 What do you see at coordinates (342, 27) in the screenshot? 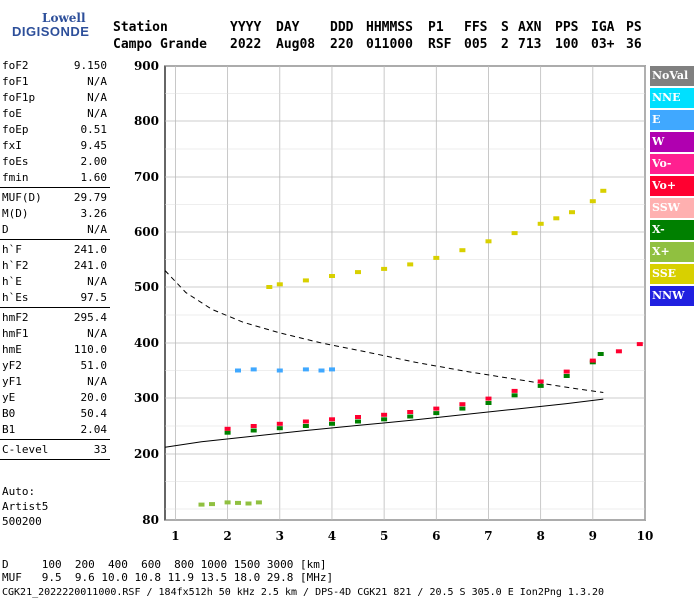
I see `header-label: DDD` at bounding box center [342, 27].